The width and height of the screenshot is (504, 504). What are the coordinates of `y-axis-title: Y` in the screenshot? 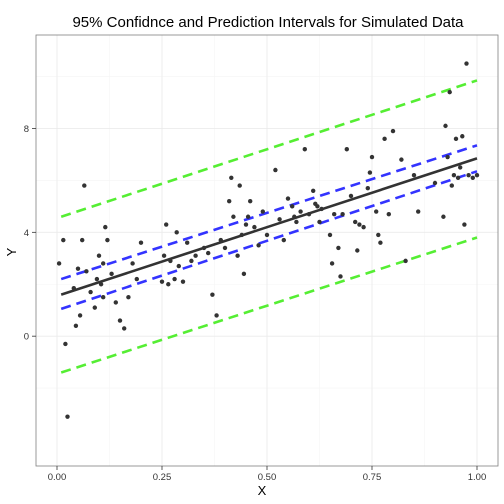 It's located at (11, 251).